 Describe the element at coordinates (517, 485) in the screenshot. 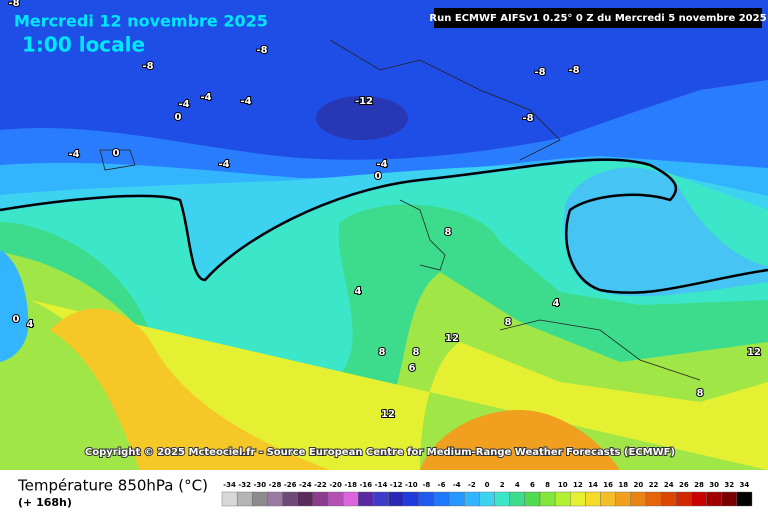

I see `scale-label: 4` at that location.